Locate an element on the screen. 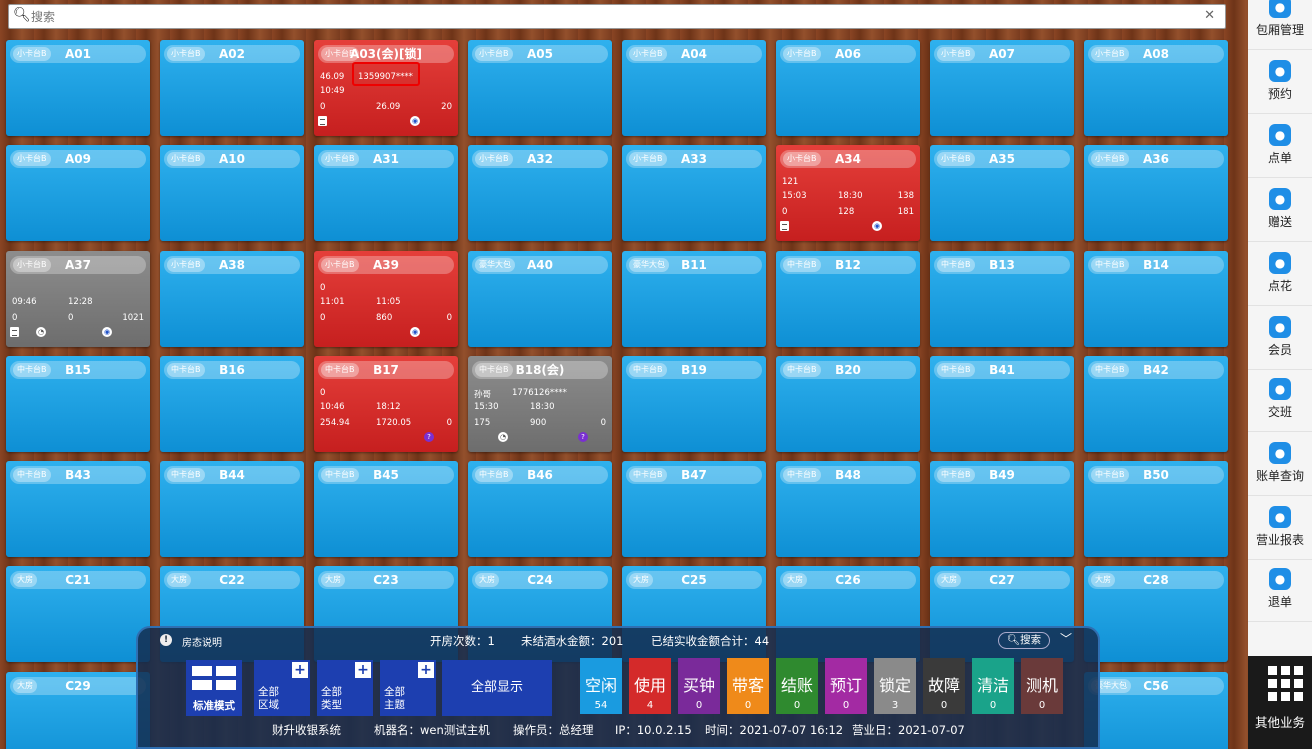 The height and width of the screenshot is (749, 1312). room-card: 大房 C28 is located at coordinates (1156, 614).